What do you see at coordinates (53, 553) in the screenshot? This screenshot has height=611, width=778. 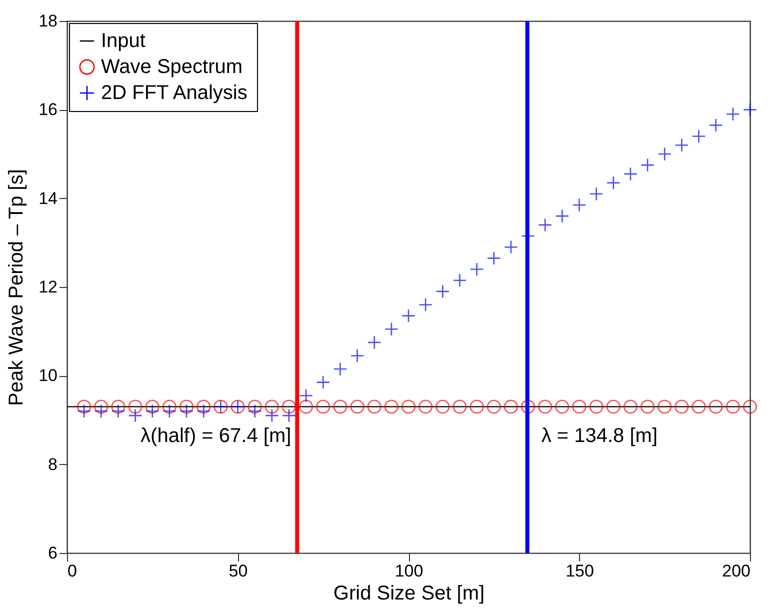 I see `y-tick-label: 6` at bounding box center [53, 553].